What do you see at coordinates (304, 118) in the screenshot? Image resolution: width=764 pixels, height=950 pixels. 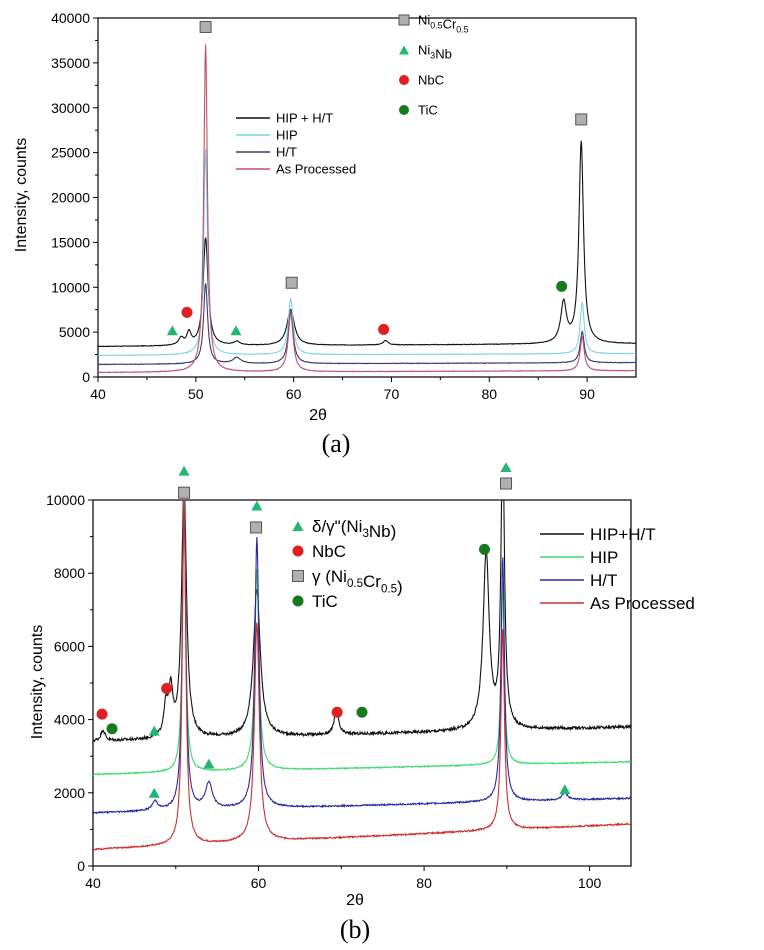 I see `legend-label: HIP + H/T` at bounding box center [304, 118].